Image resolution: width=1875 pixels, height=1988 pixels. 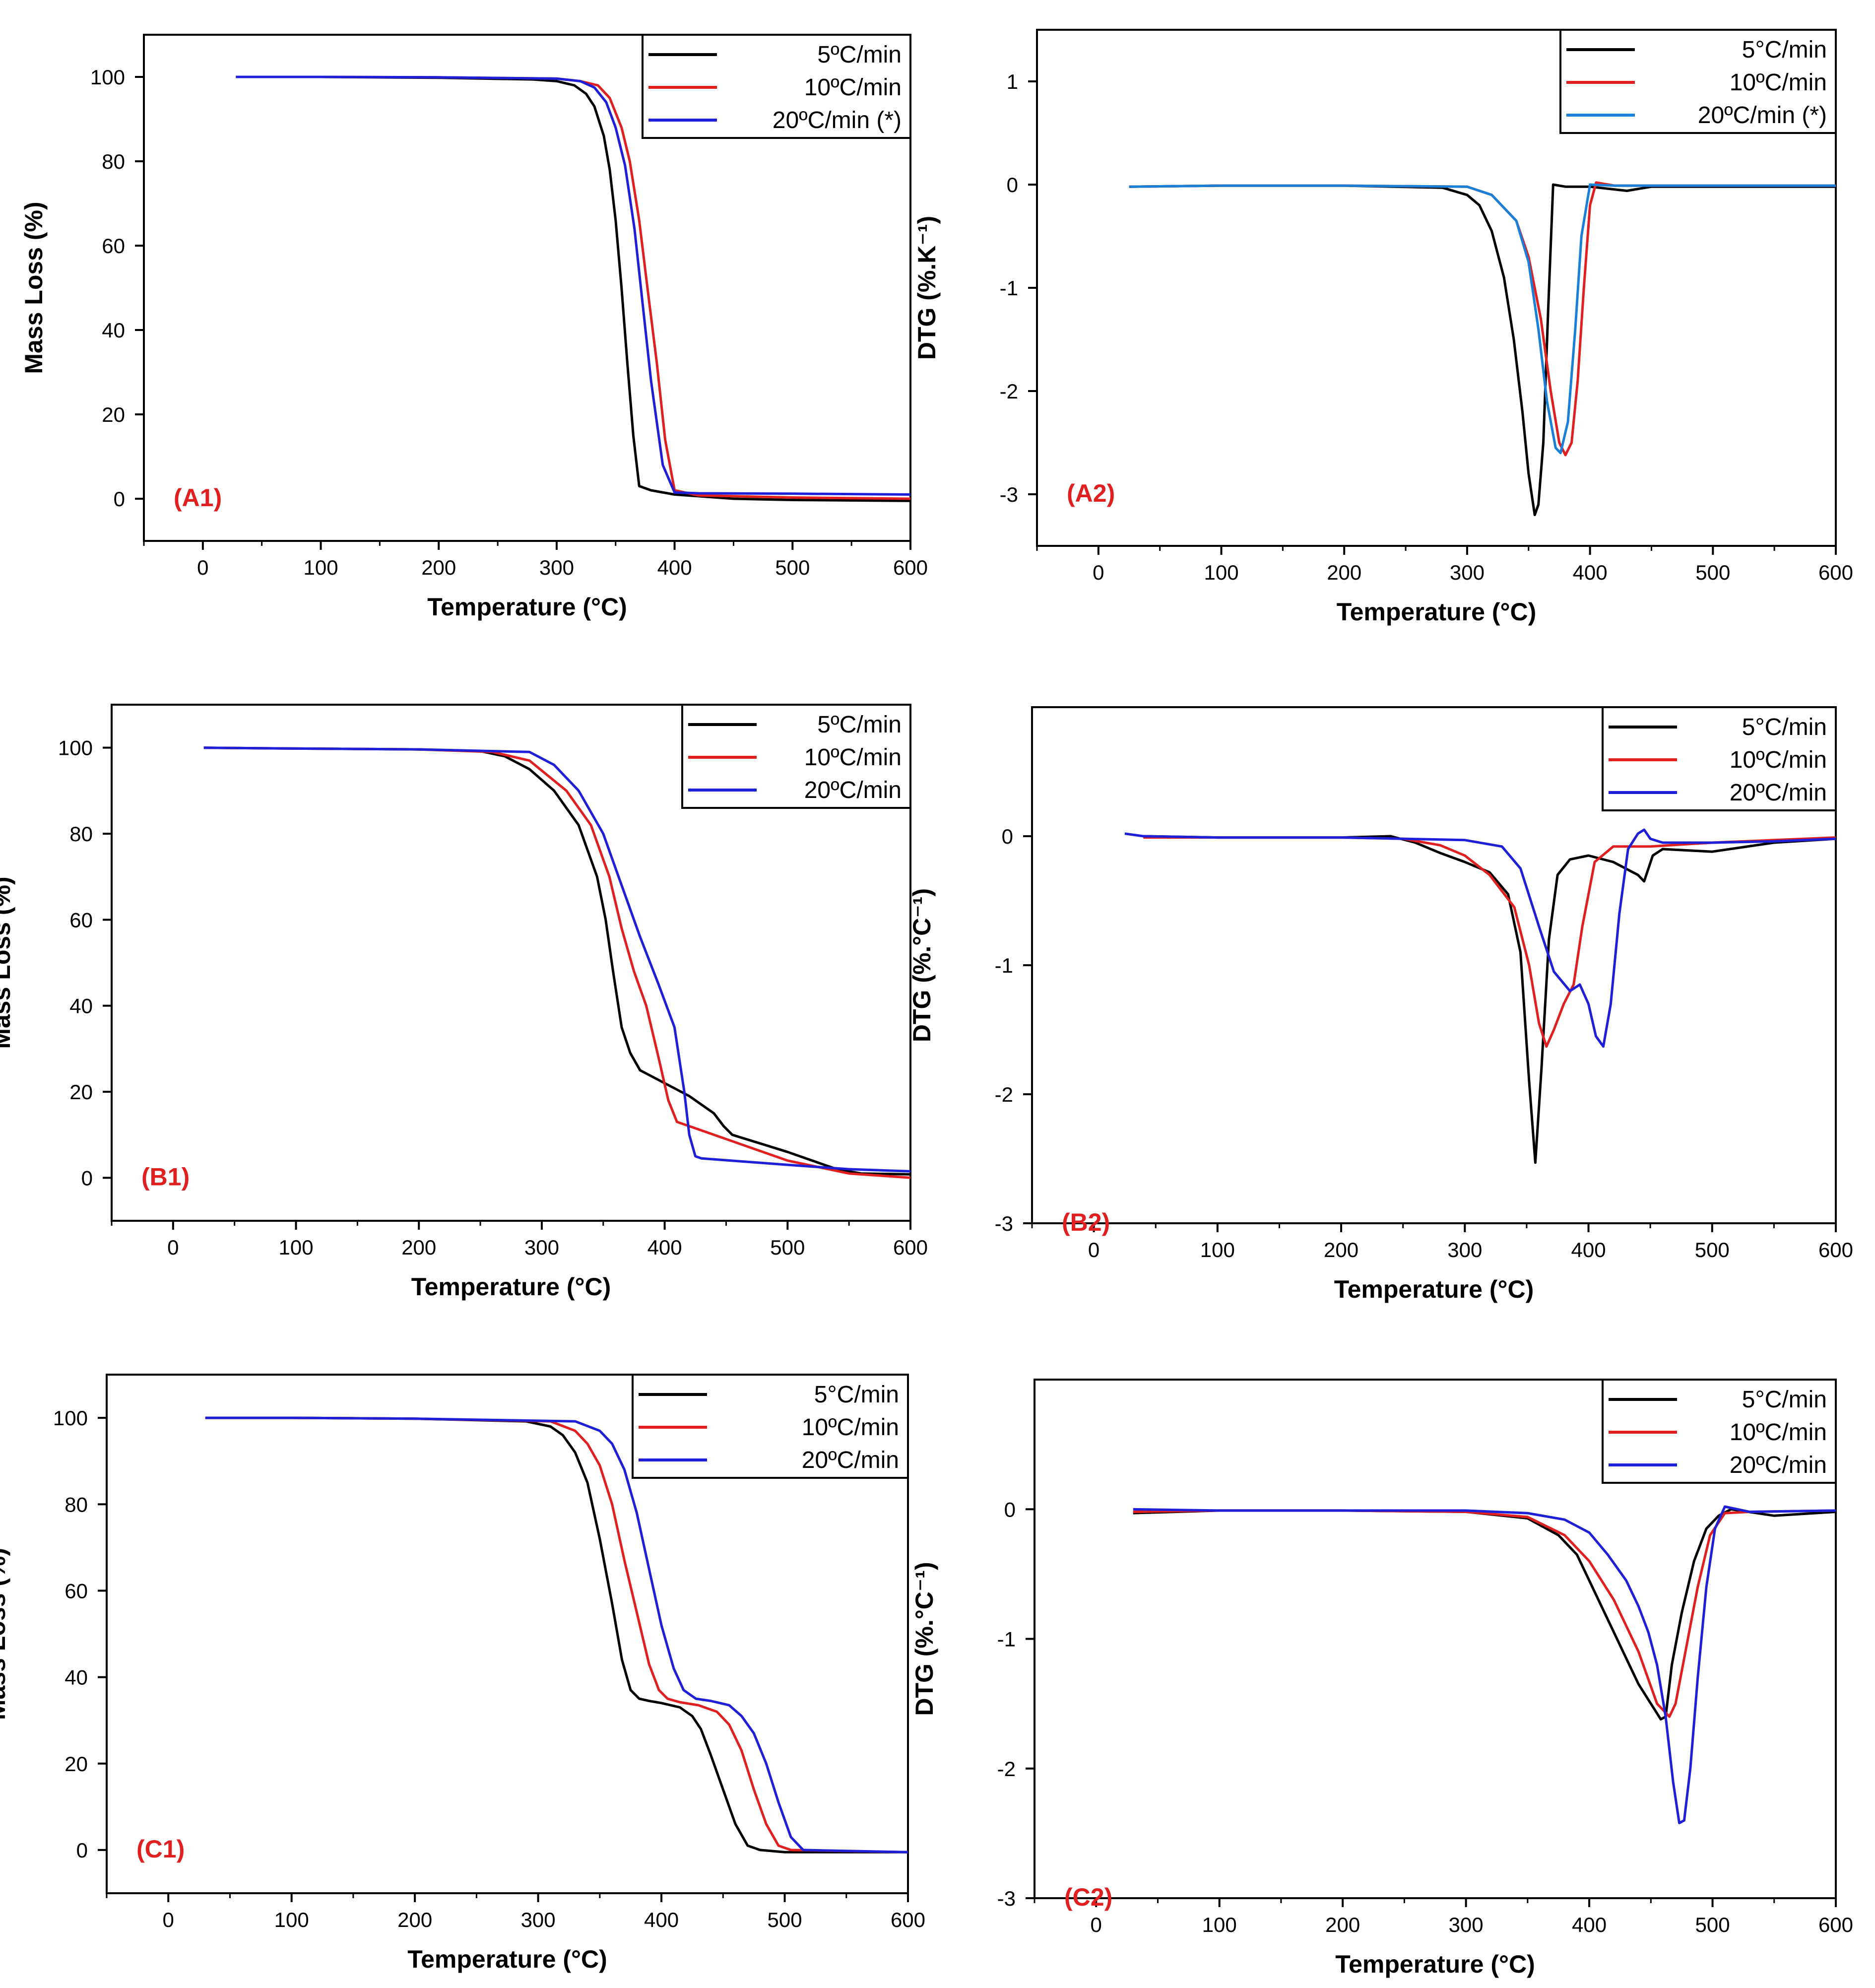 What do you see at coordinates (796, 756) in the screenshot?
I see `legend: 5ºC/min 10ºC/min 20ºC/min` at bounding box center [796, 756].